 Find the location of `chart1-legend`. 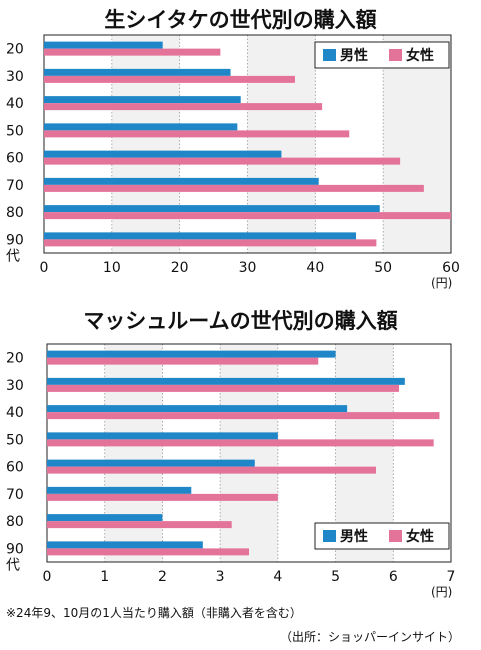

chart1-legend is located at coordinates (382, 55).